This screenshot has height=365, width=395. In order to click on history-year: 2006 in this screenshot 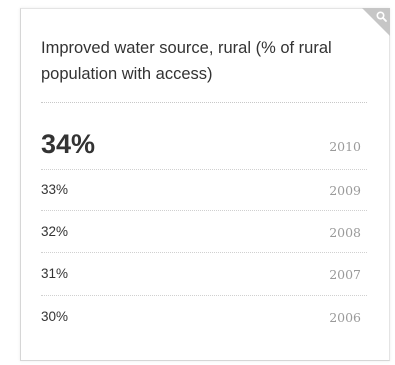, I will do `click(345, 317)`.